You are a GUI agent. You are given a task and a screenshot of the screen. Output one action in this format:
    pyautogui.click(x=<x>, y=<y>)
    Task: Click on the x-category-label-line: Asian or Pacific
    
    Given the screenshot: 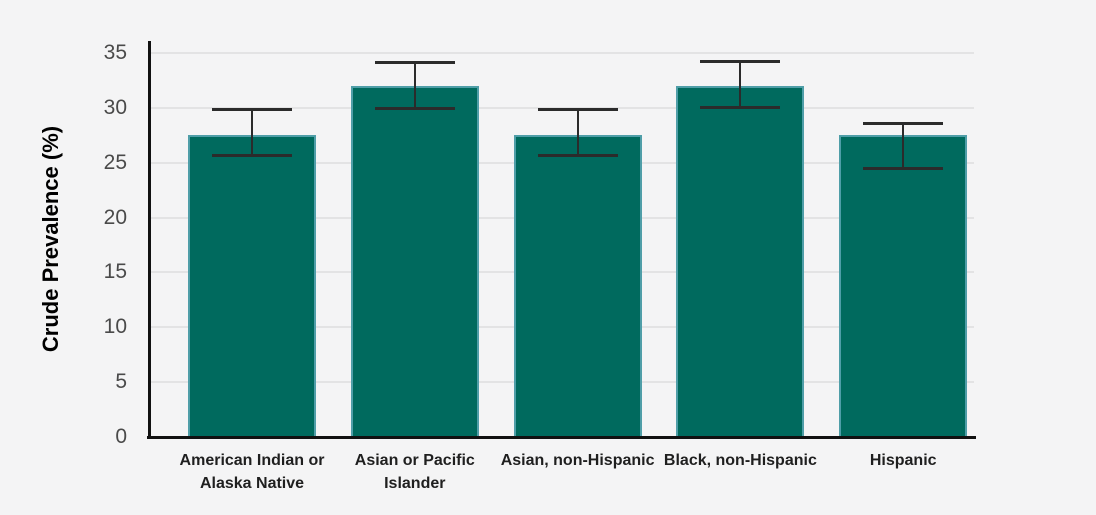 What is the action you would take?
    pyautogui.click(x=414, y=460)
    